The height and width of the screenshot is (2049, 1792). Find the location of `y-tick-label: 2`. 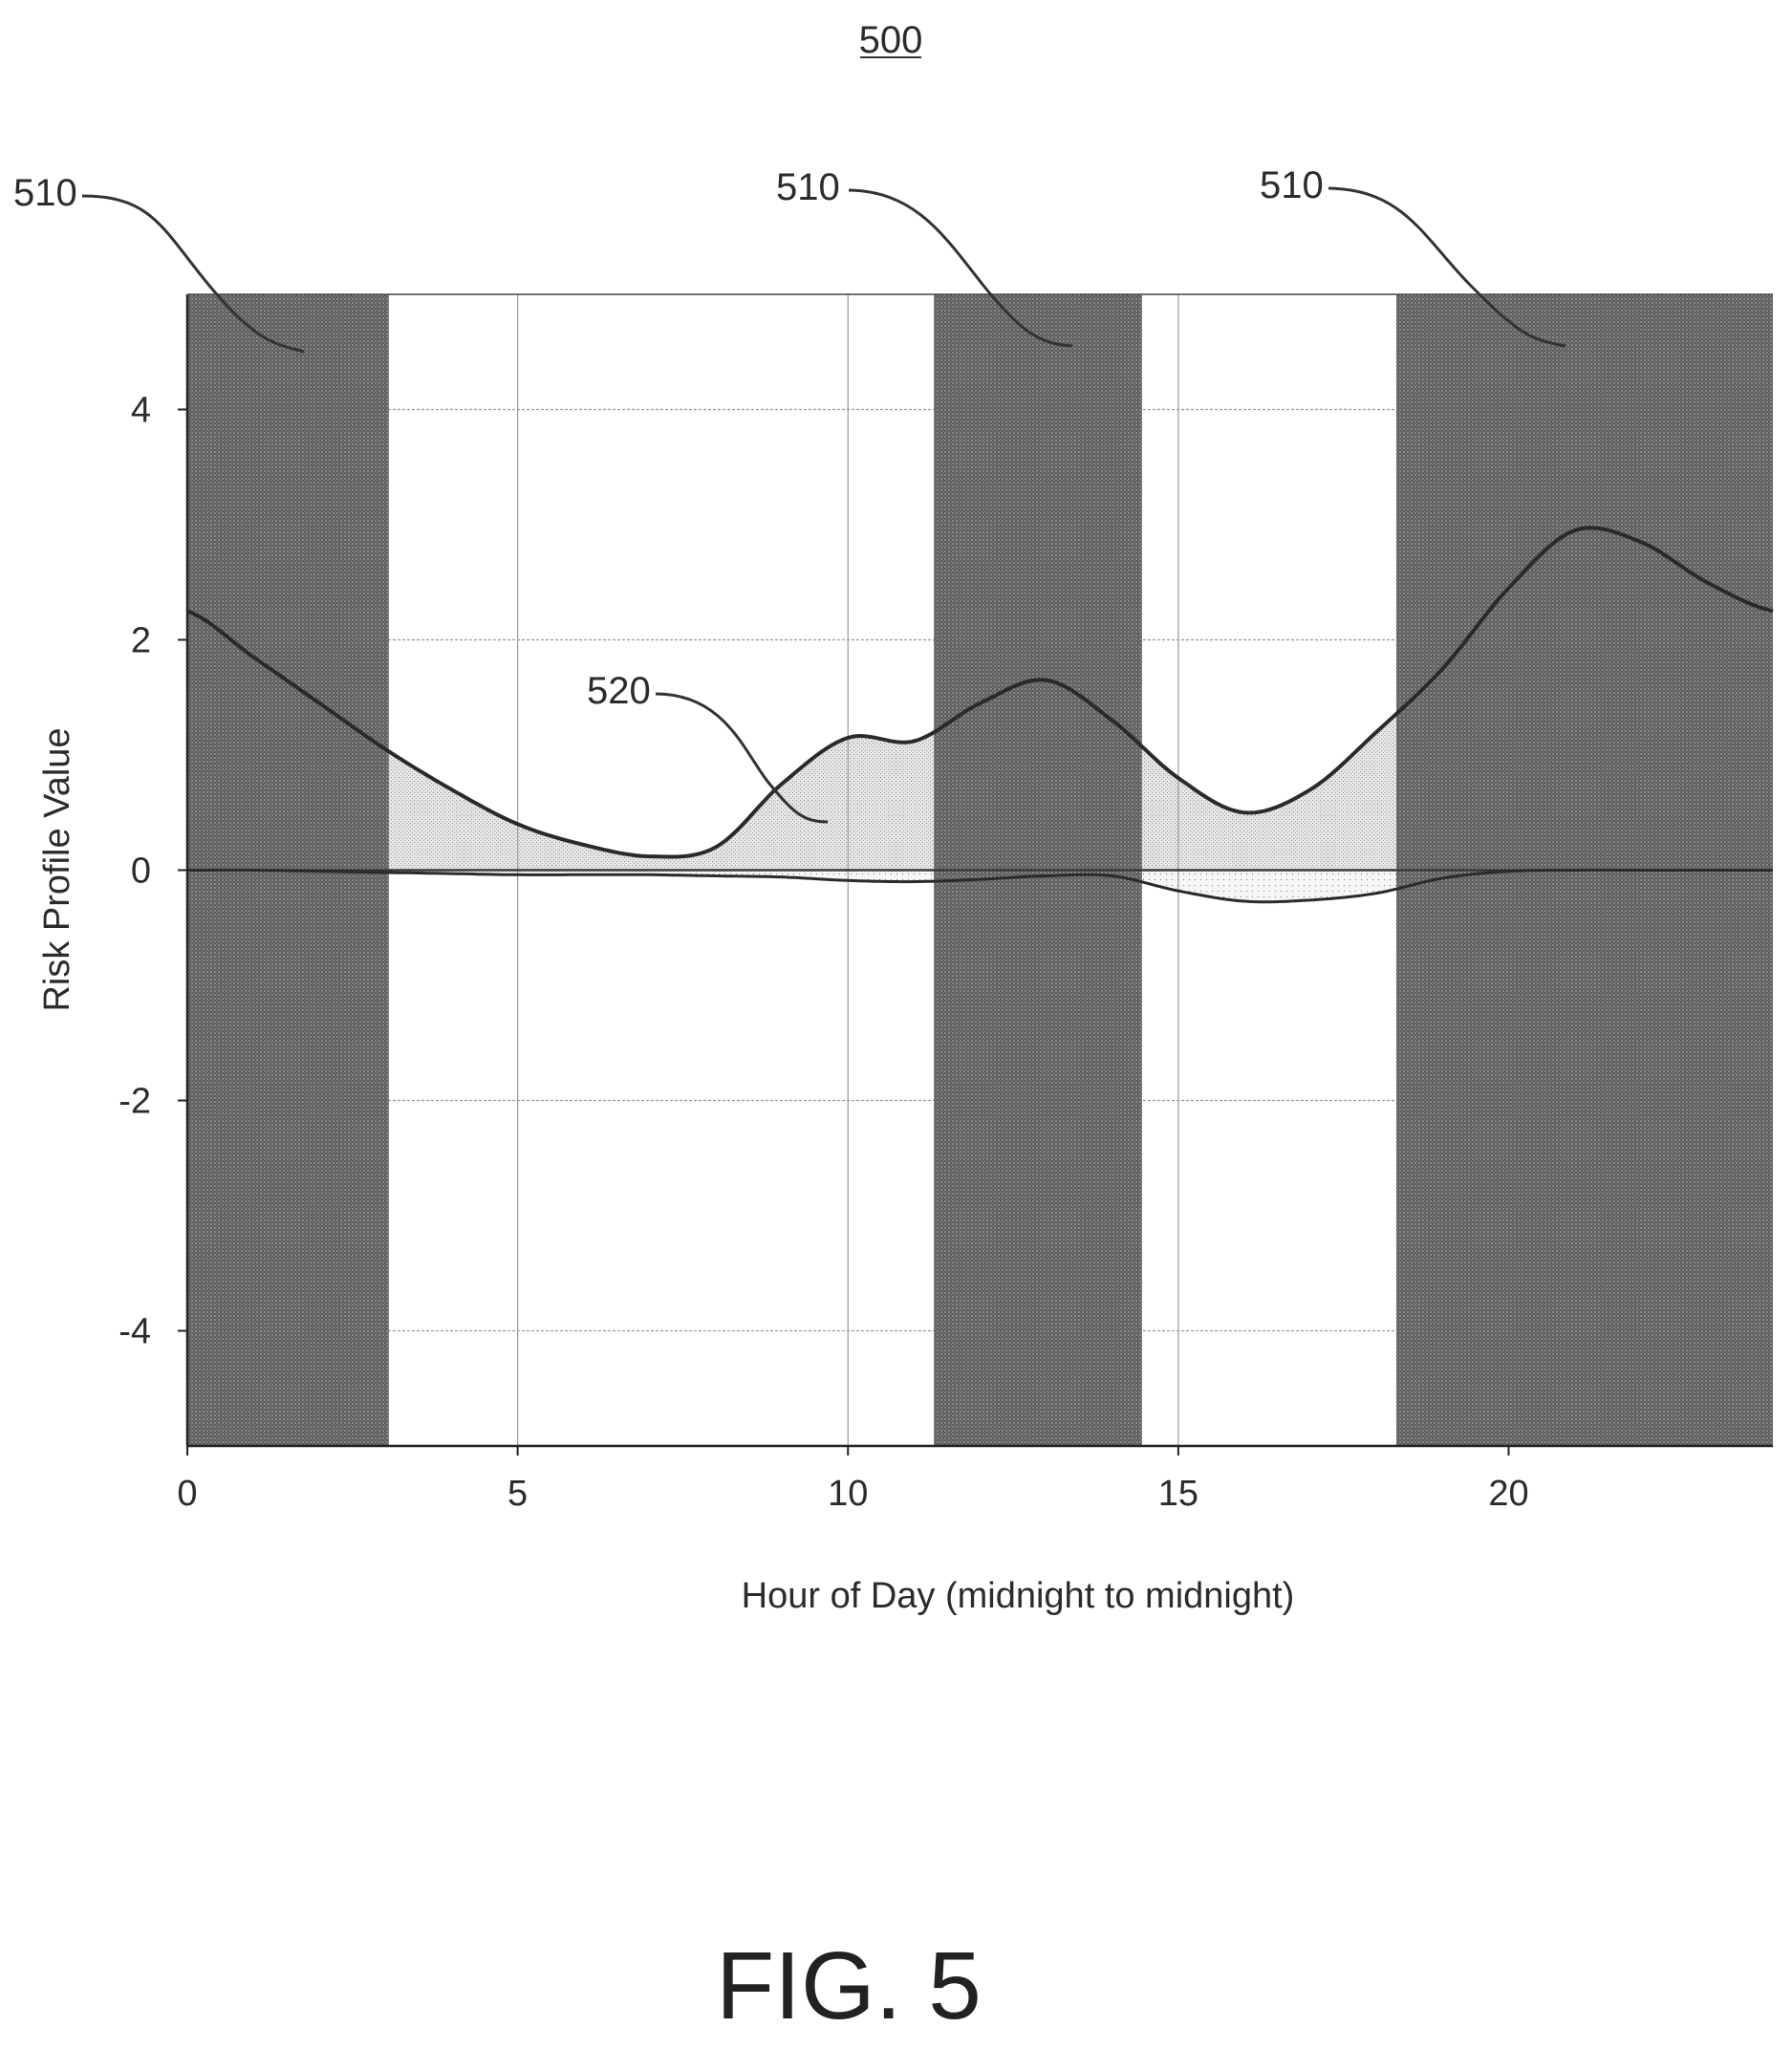

y-tick-label: 2 is located at coordinates (141, 641).